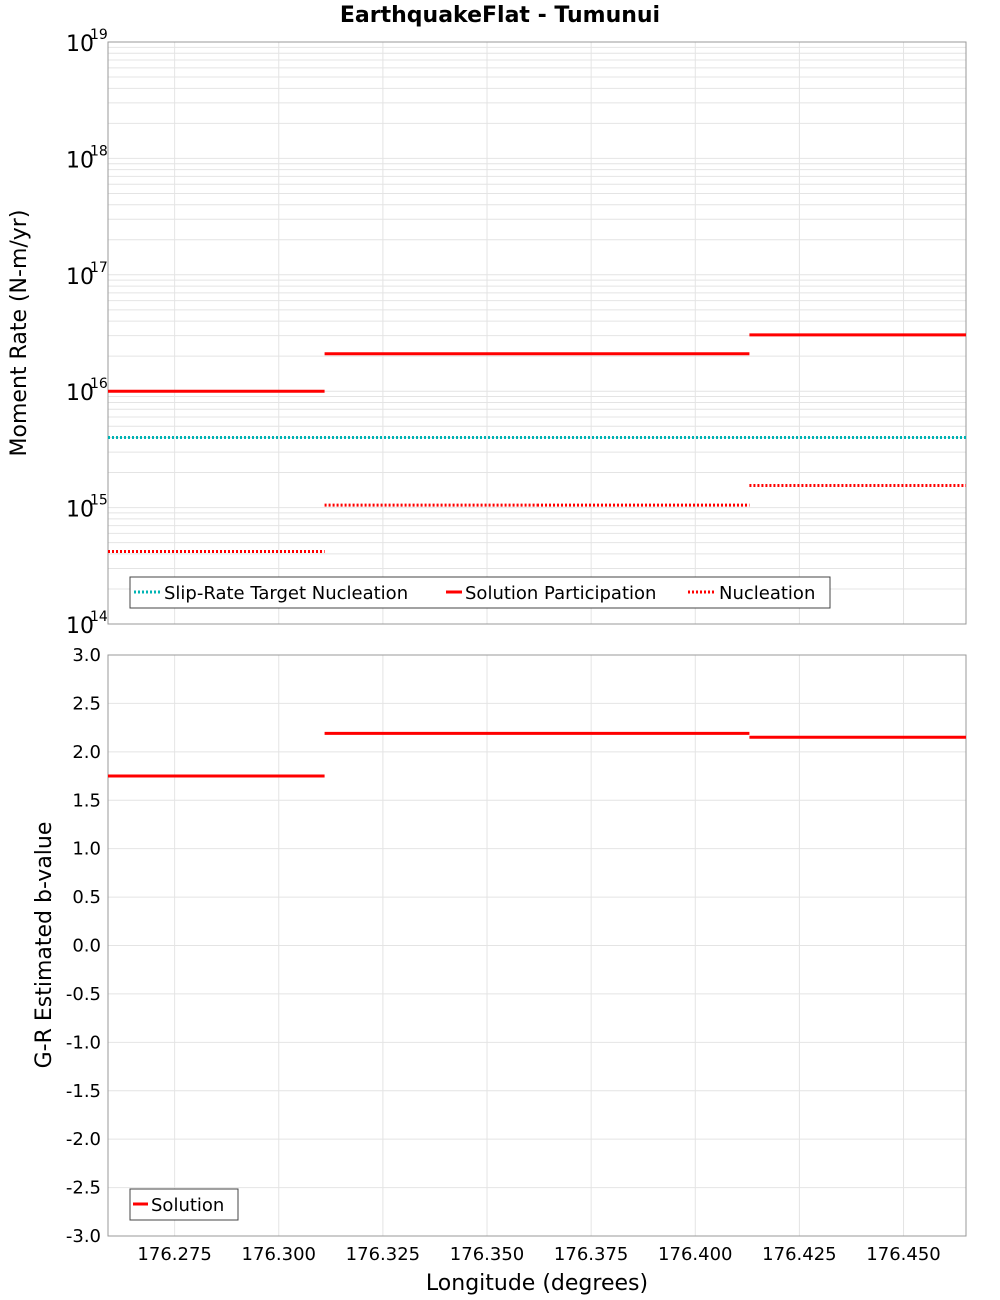  I want to click on bottom-legend: Solution, so click(184, 1204).